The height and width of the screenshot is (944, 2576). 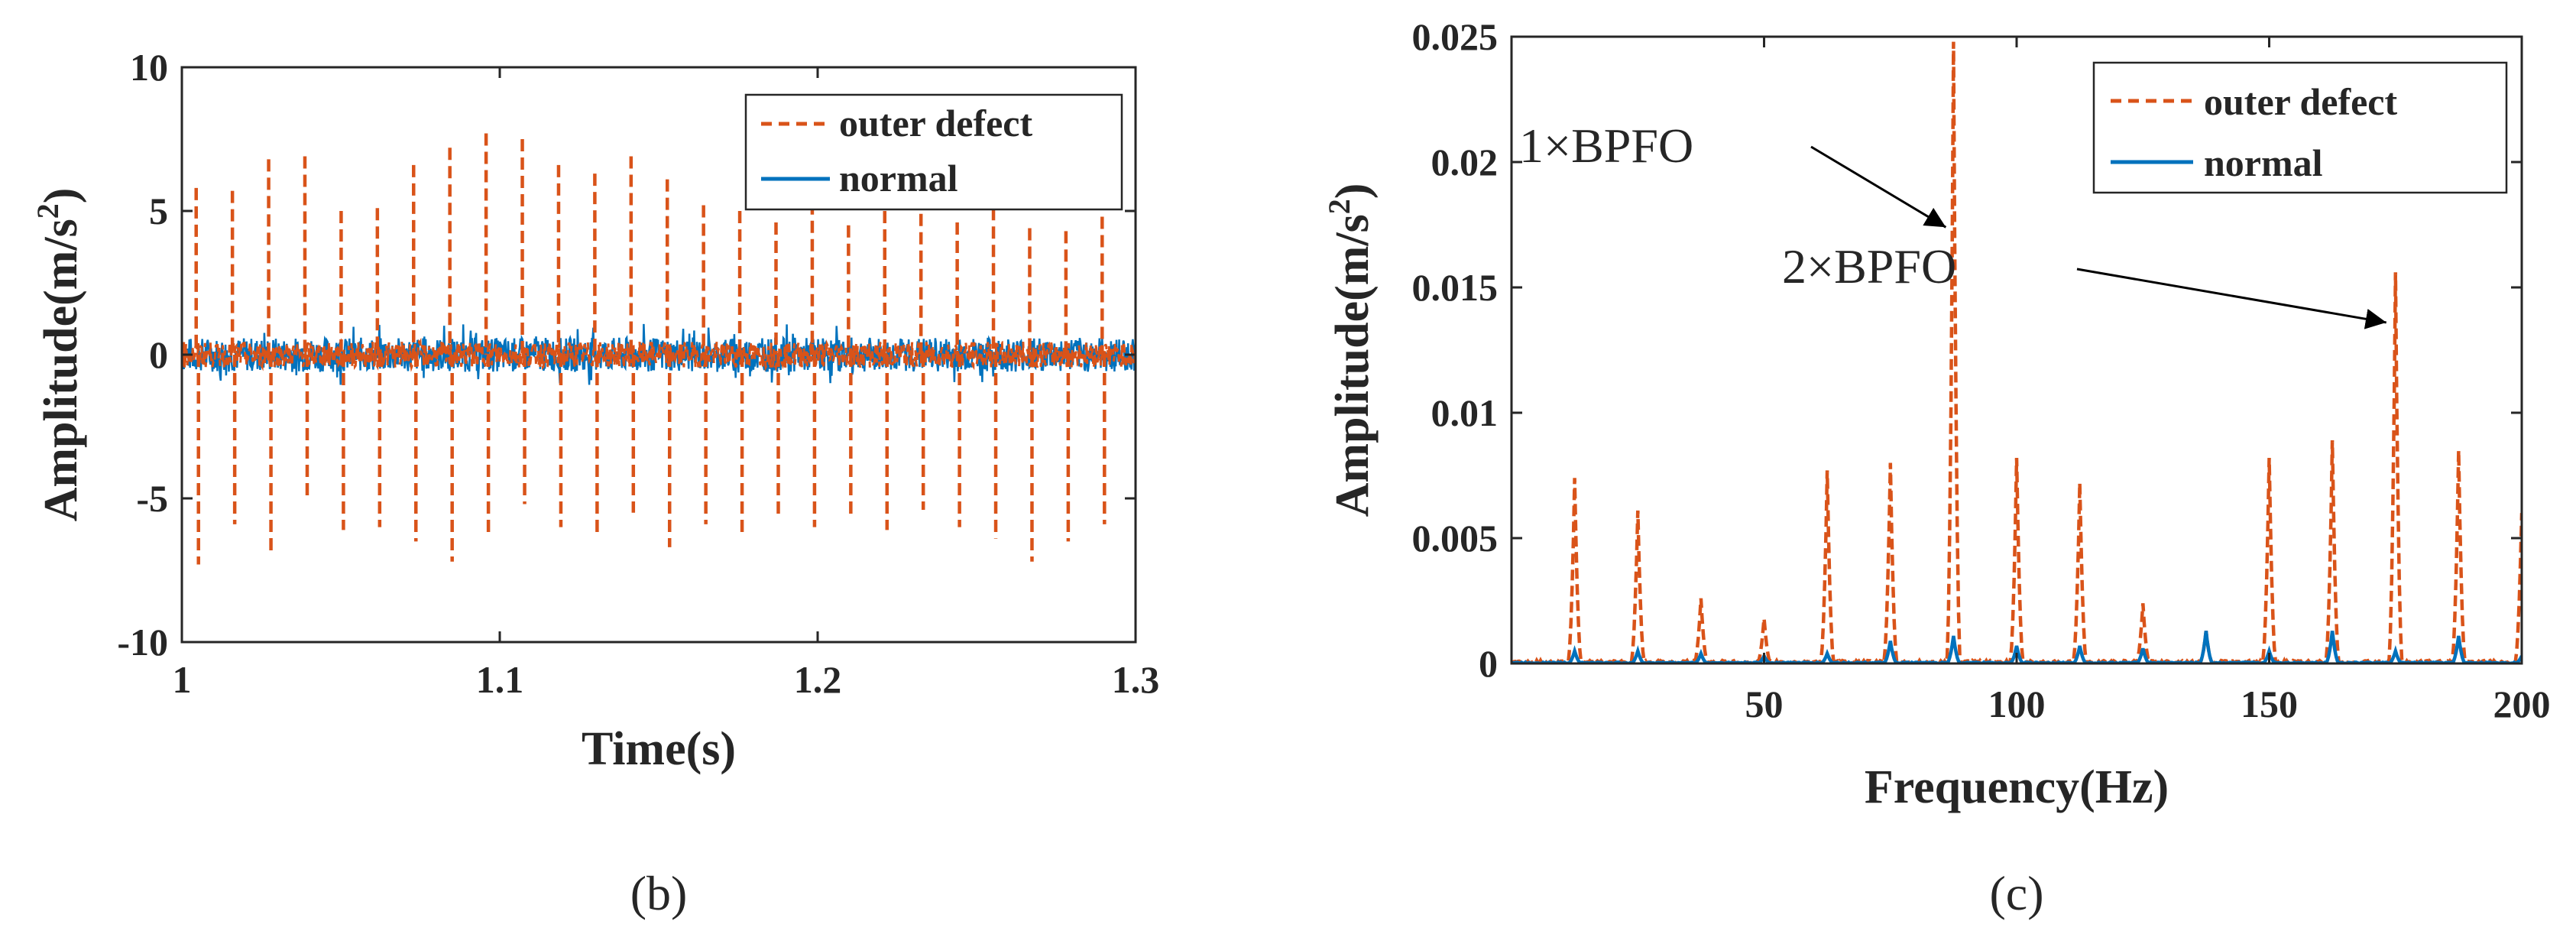 What do you see at coordinates (61, 196) in the screenshot?
I see `chart-b-ylabel-close: )` at bounding box center [61, 196].